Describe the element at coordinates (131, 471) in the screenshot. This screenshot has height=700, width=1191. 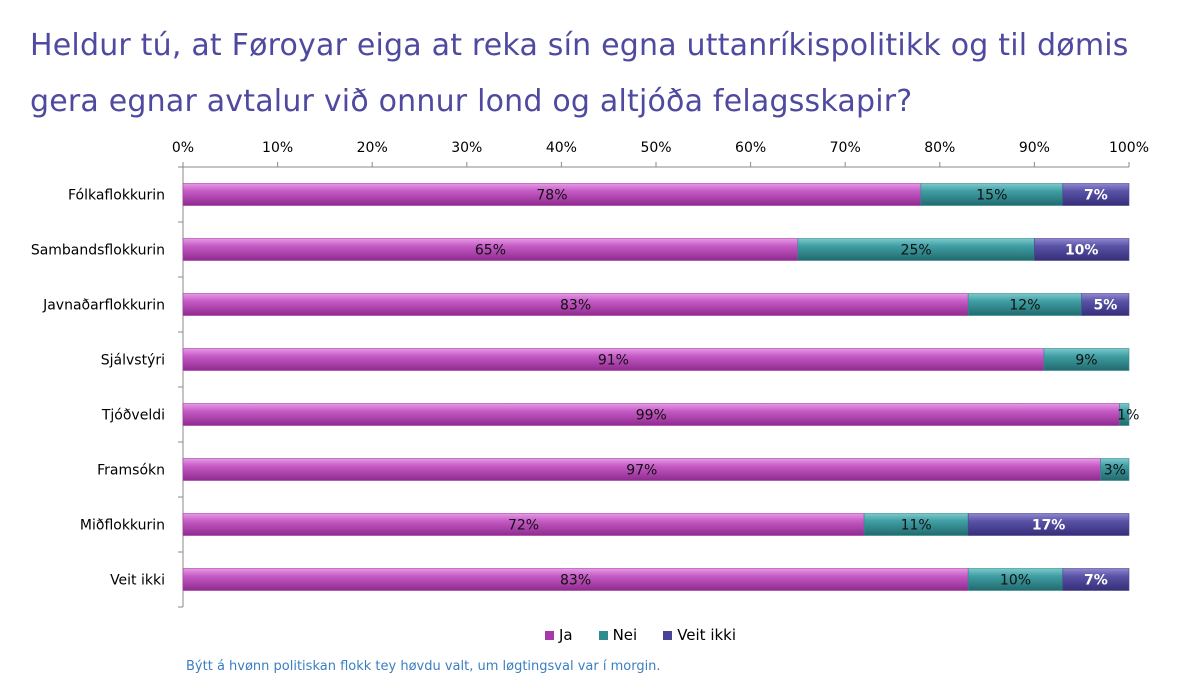
I see `category-label-framsokn: Framsókn` at that location.